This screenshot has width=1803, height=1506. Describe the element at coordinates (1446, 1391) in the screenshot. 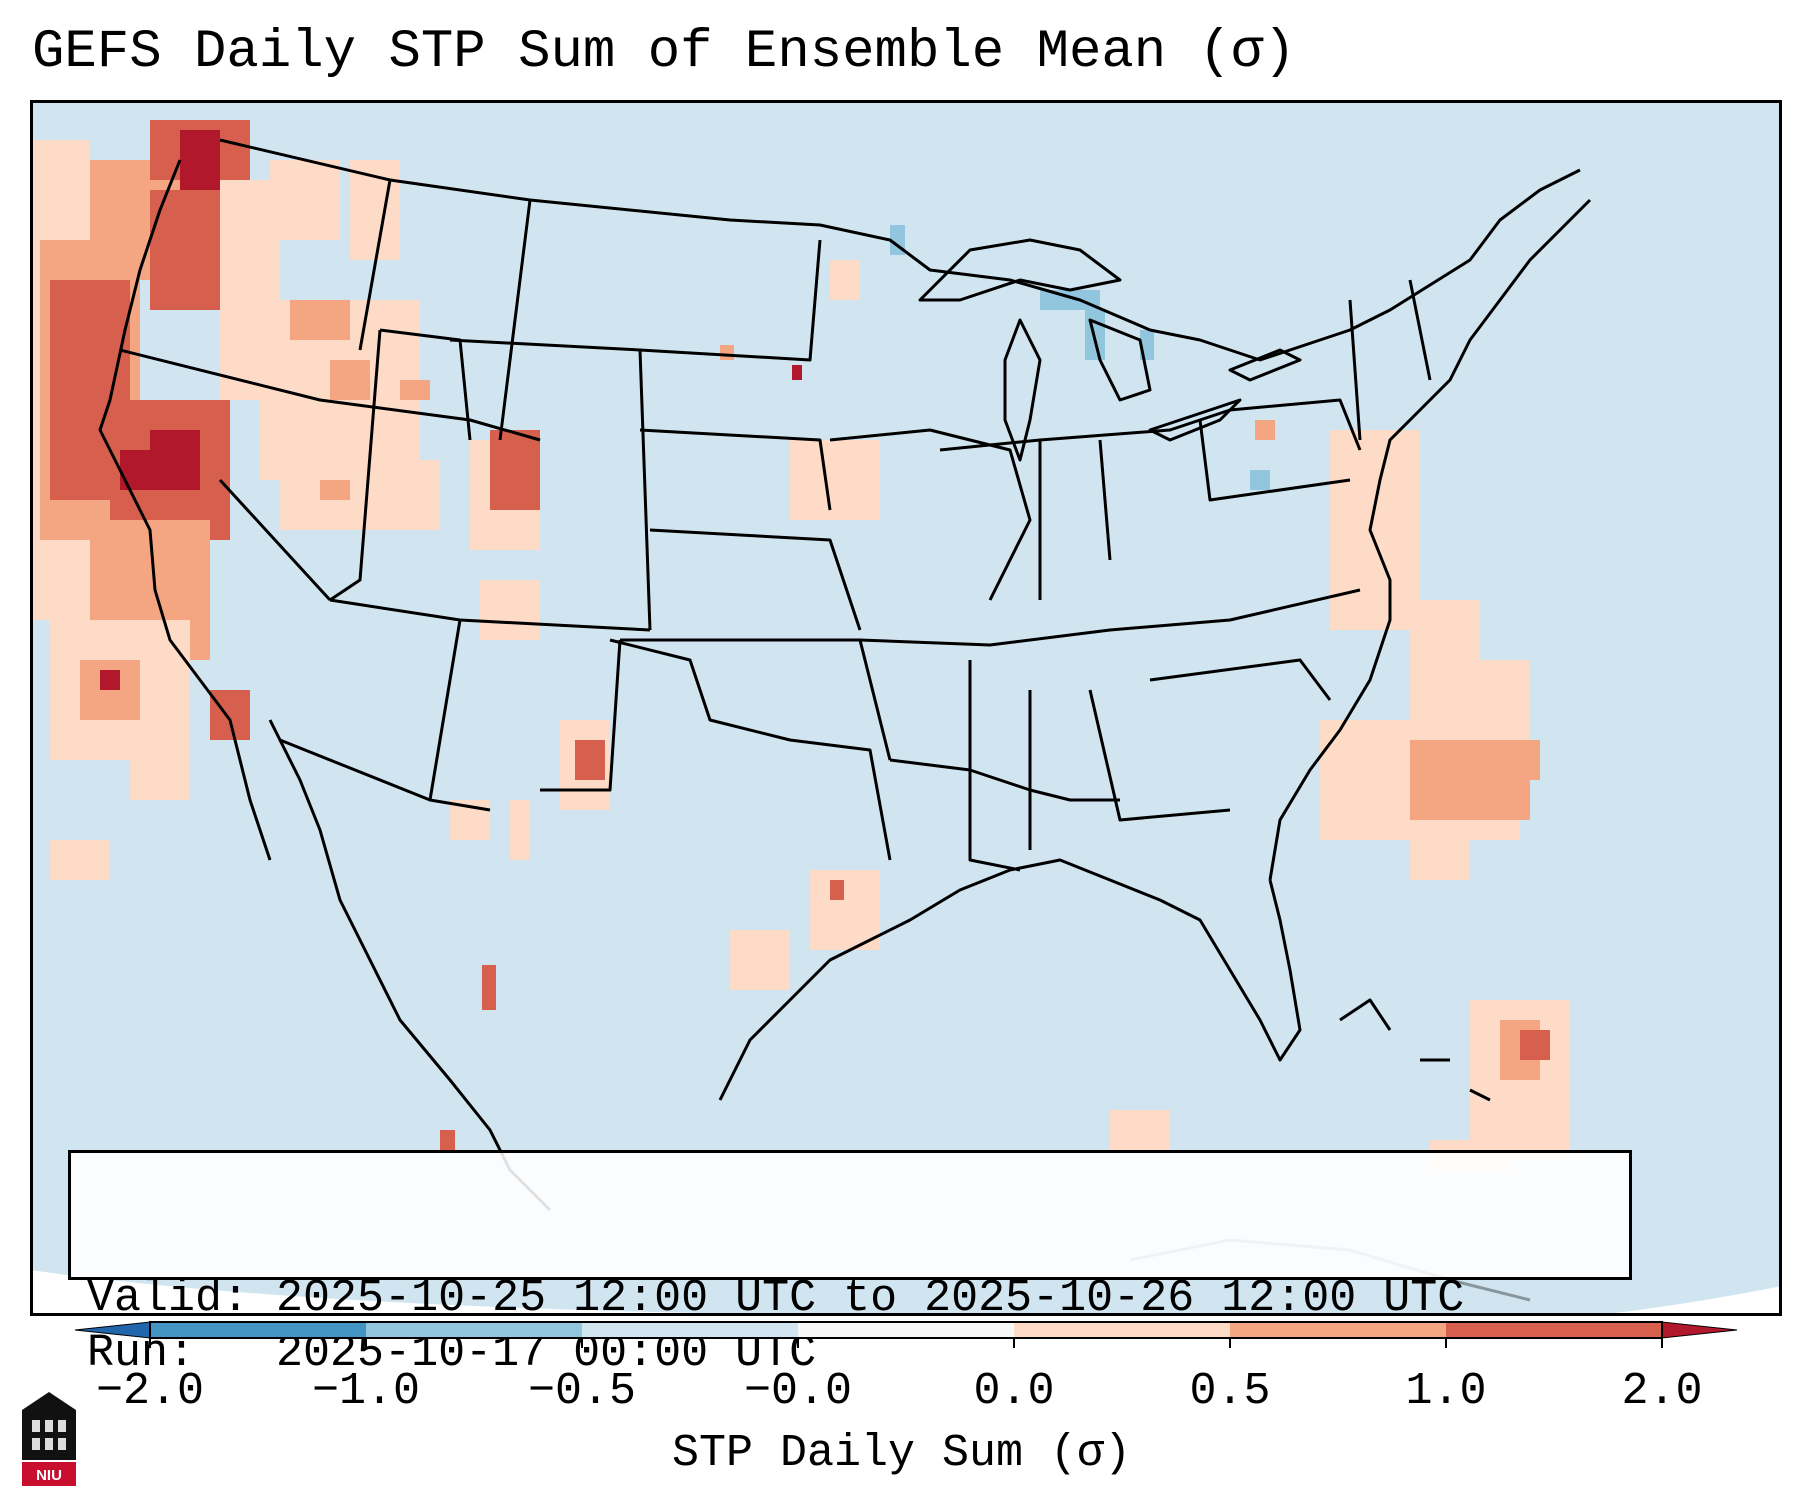

I see `colorbar-tick-label: 1.0` at that location.